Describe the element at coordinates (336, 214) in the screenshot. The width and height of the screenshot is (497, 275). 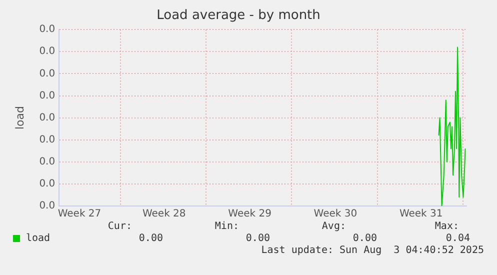
I see `x-tick-label: Week 30` at that location.